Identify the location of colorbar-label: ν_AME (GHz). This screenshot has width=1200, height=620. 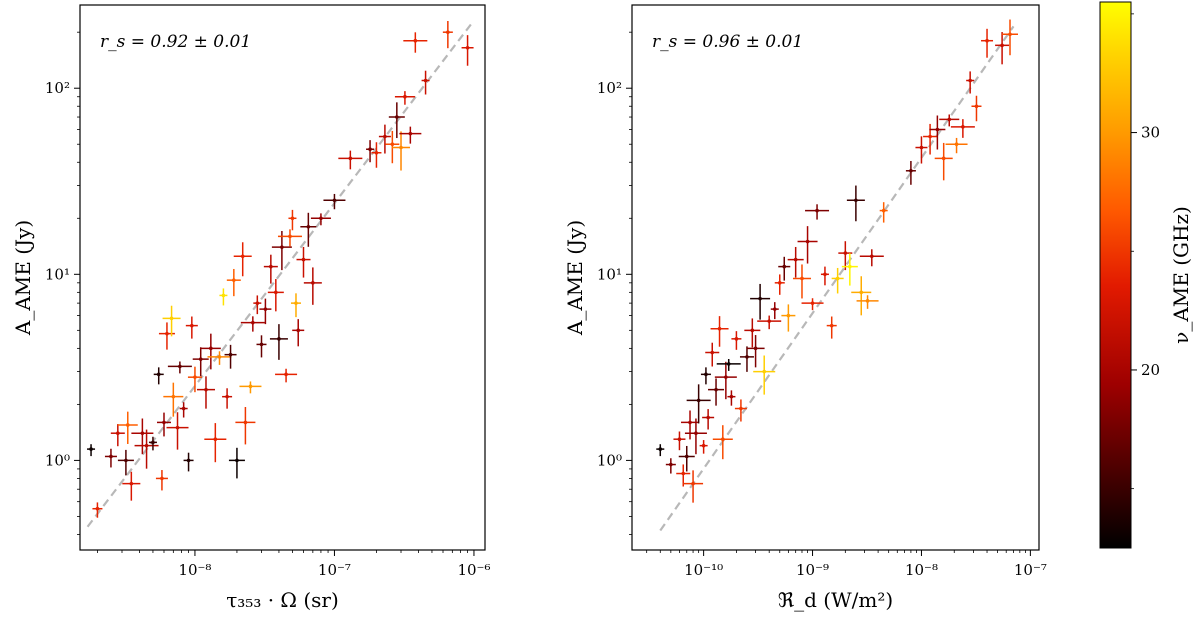
(1181, 275).